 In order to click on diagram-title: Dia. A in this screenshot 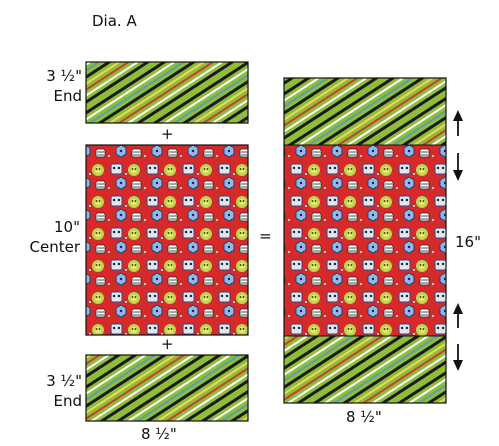, I will do `click(114, 21)`.